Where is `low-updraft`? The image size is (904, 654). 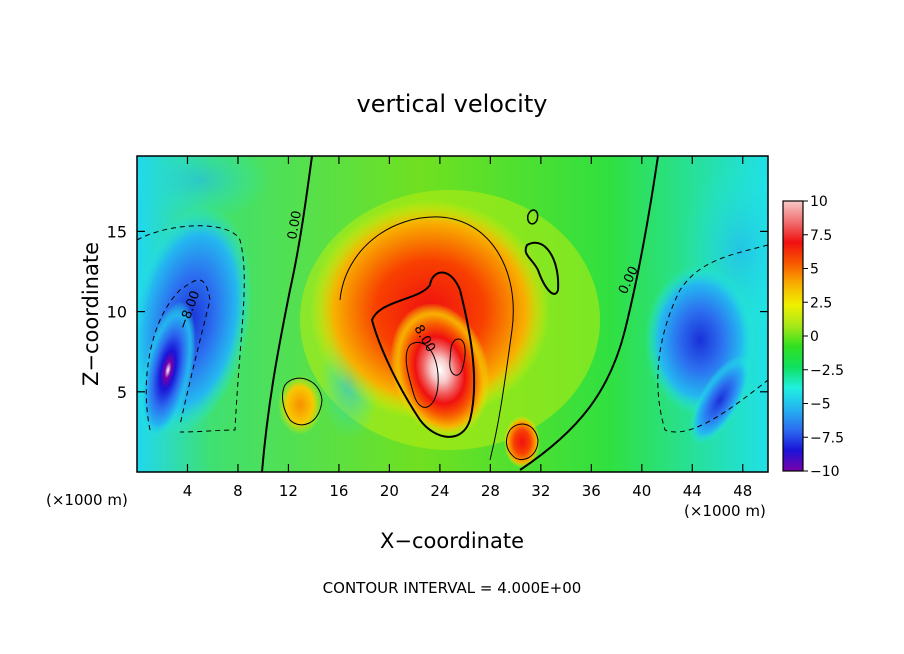 low-updraft is located at coordinates (522, 442).